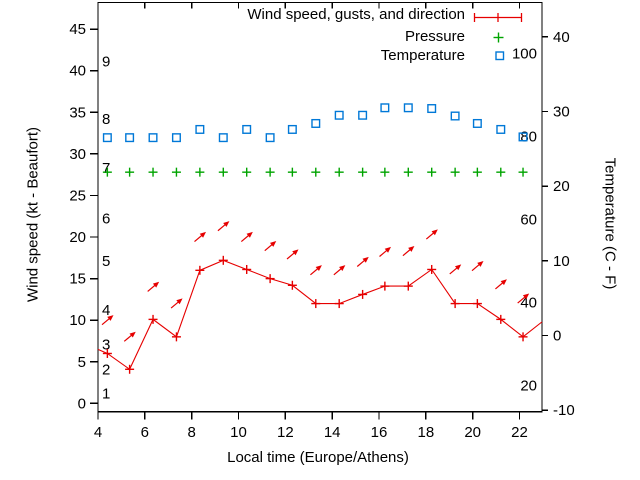  I want to click on y-left-tick-label: 0, so click(82, 403).